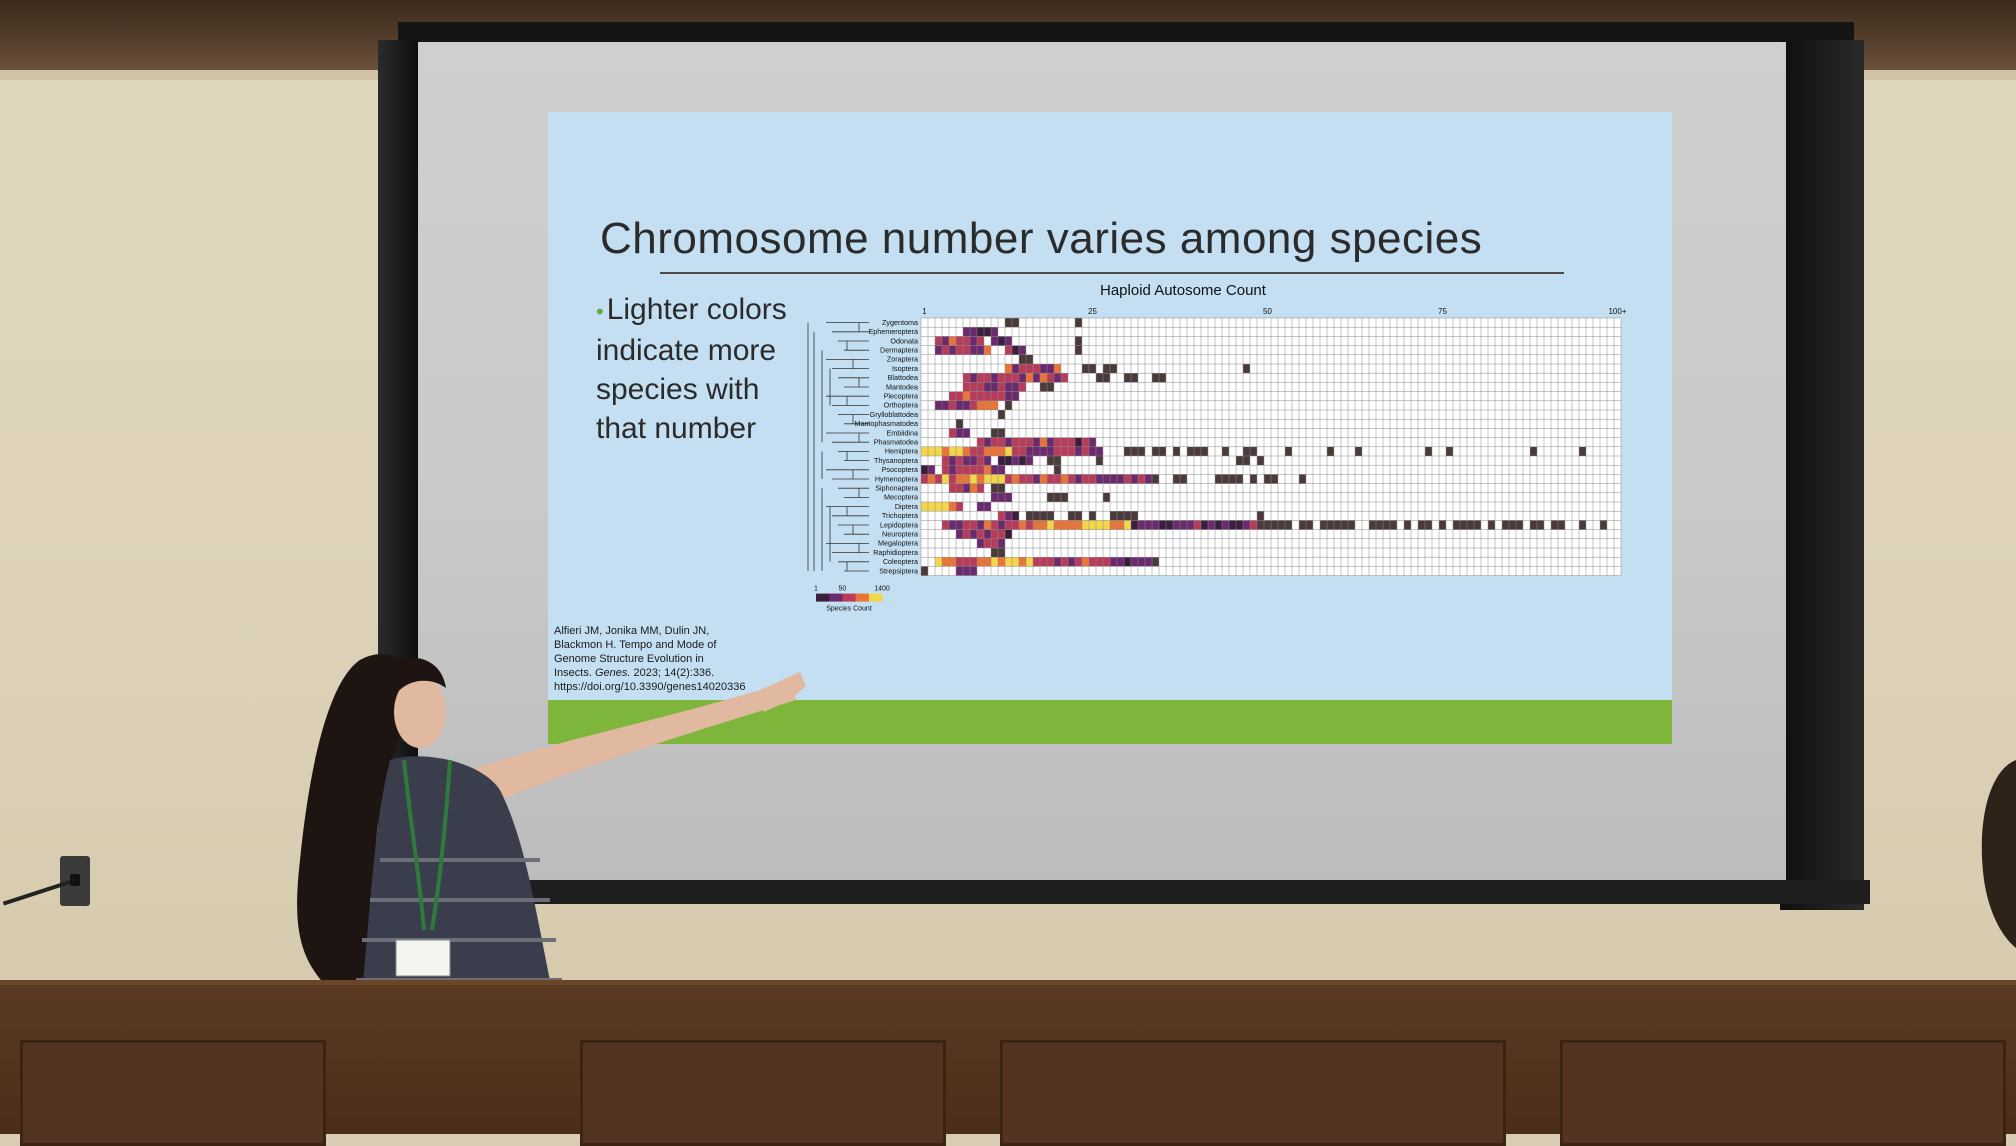  What do you see at coordinates (896, 478) in the screenshot?
I see `row-label: Hymenoptera` at bounding box center [896, 478].